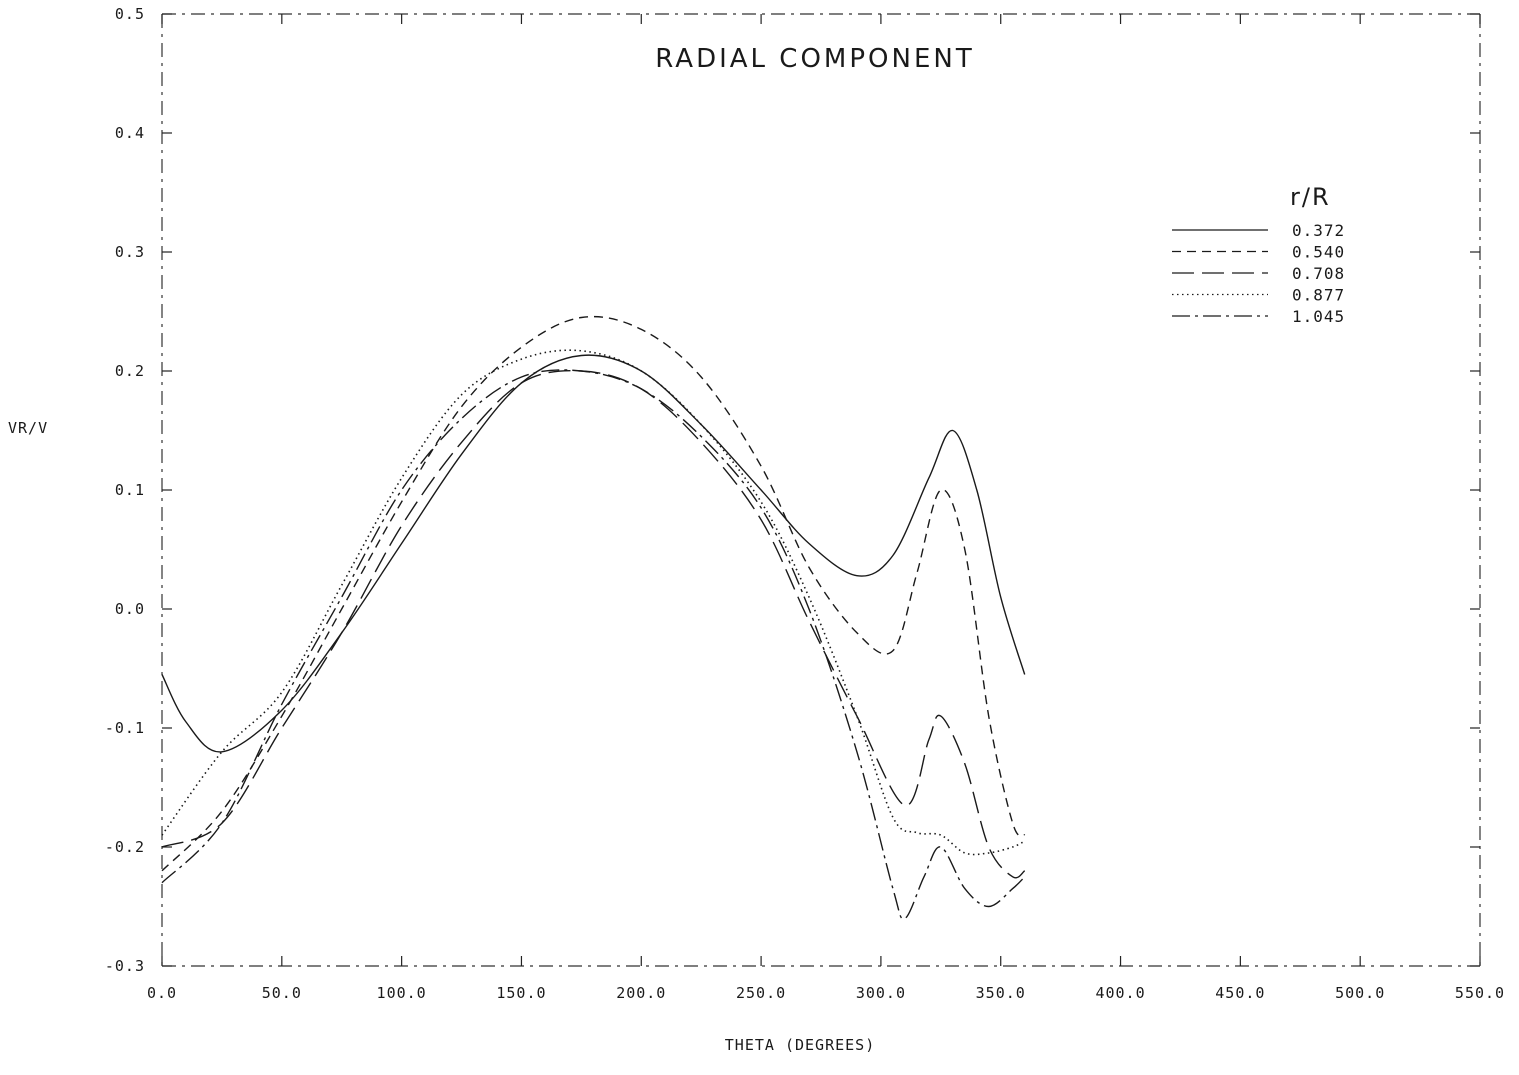 This screenshot has width=1519, height=1075. What do you see at coordinates (402, 993) in the screenshot?
I see `x-tick-label: 100.0` at bounding box center [402, 993].